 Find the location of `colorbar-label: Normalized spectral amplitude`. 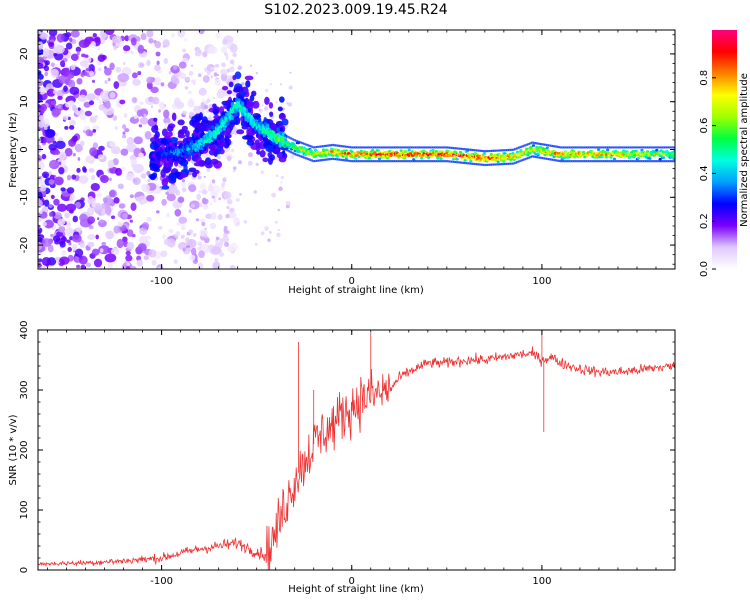

colorbar-label: Normalized spectral amplitude is located at coordinates (744, 150).